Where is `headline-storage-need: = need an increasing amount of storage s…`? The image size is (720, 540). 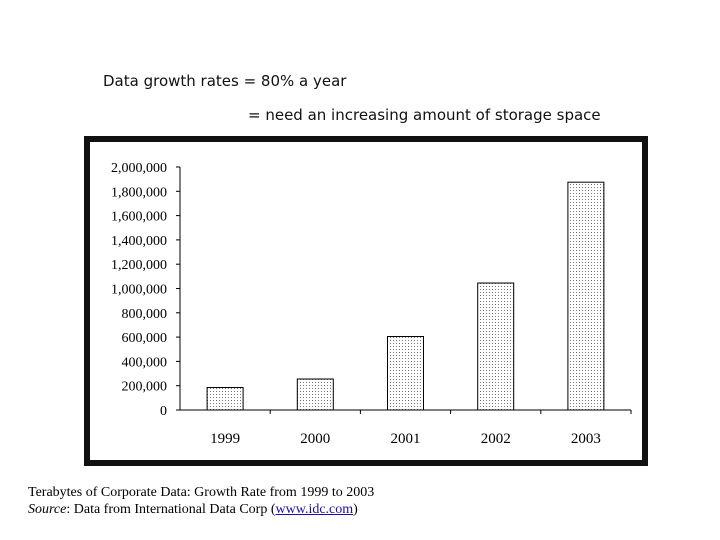
headline-storage-need: = need an increasing amount of storage s… is located at coordinates (424, 115).